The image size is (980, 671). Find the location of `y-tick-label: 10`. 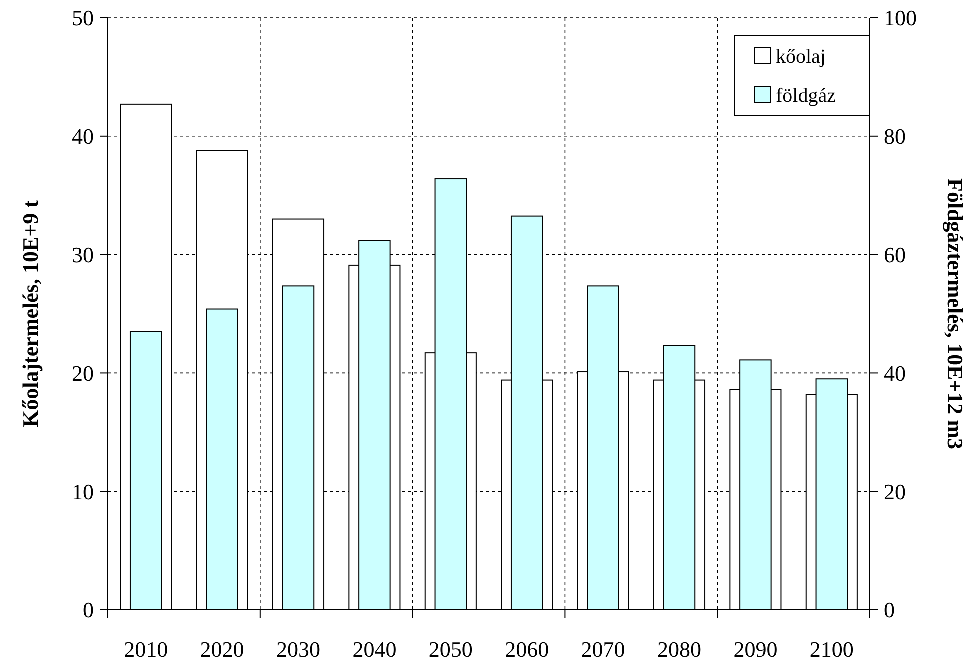

y-tick-label: 10 is located at coordinates (83, 491).